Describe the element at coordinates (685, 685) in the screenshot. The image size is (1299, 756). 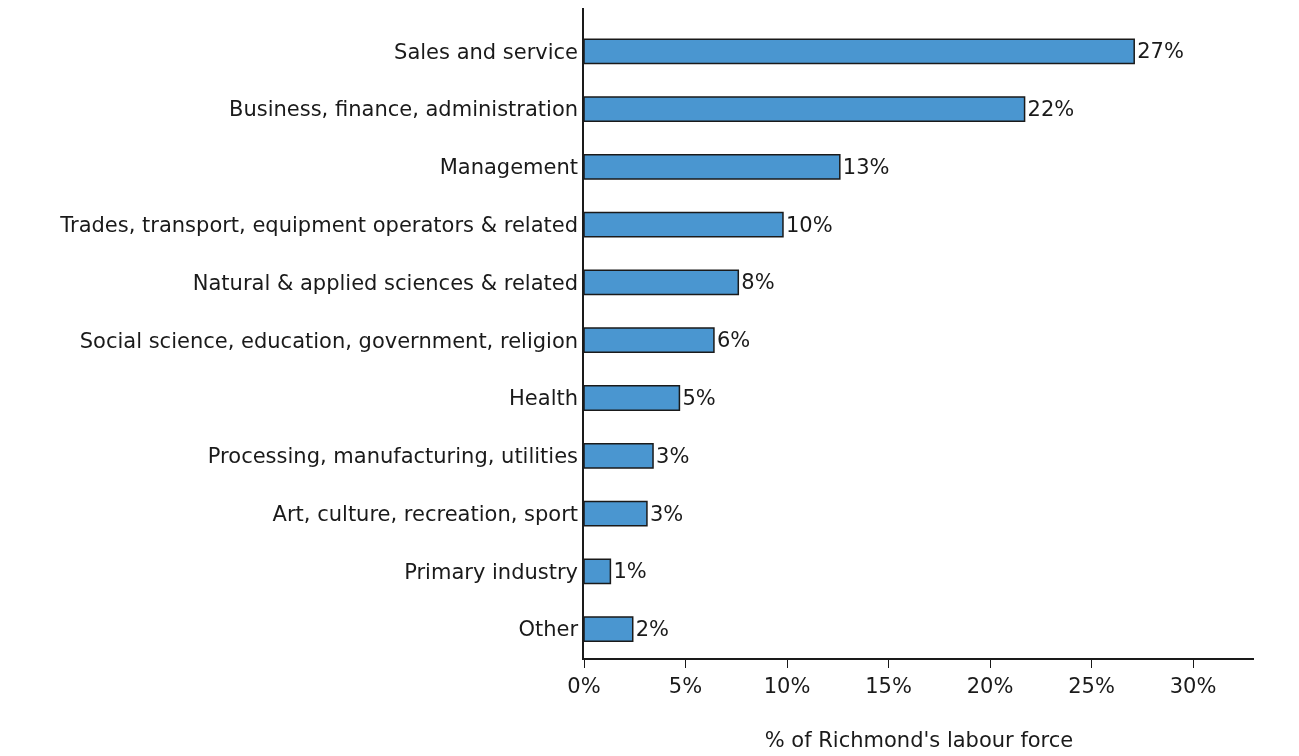
I see `x-tick-label: 5%` at that location.